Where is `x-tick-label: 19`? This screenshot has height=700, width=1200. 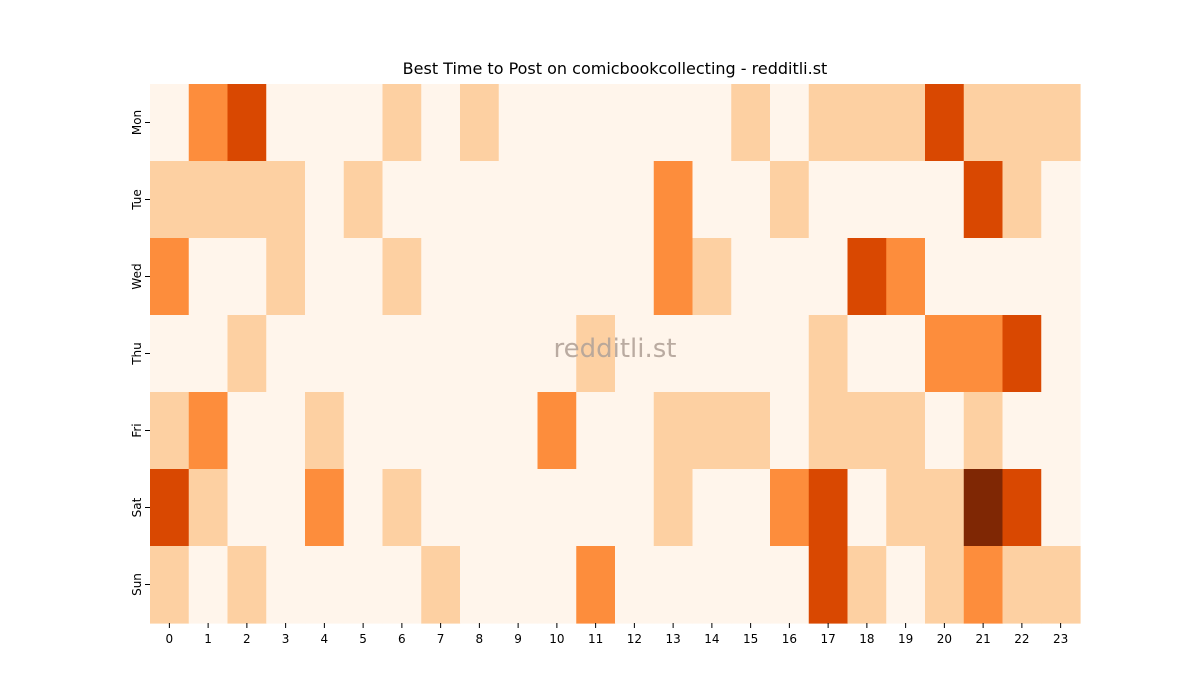 x-tick-label: 19 is located at coordinates (905, 639).